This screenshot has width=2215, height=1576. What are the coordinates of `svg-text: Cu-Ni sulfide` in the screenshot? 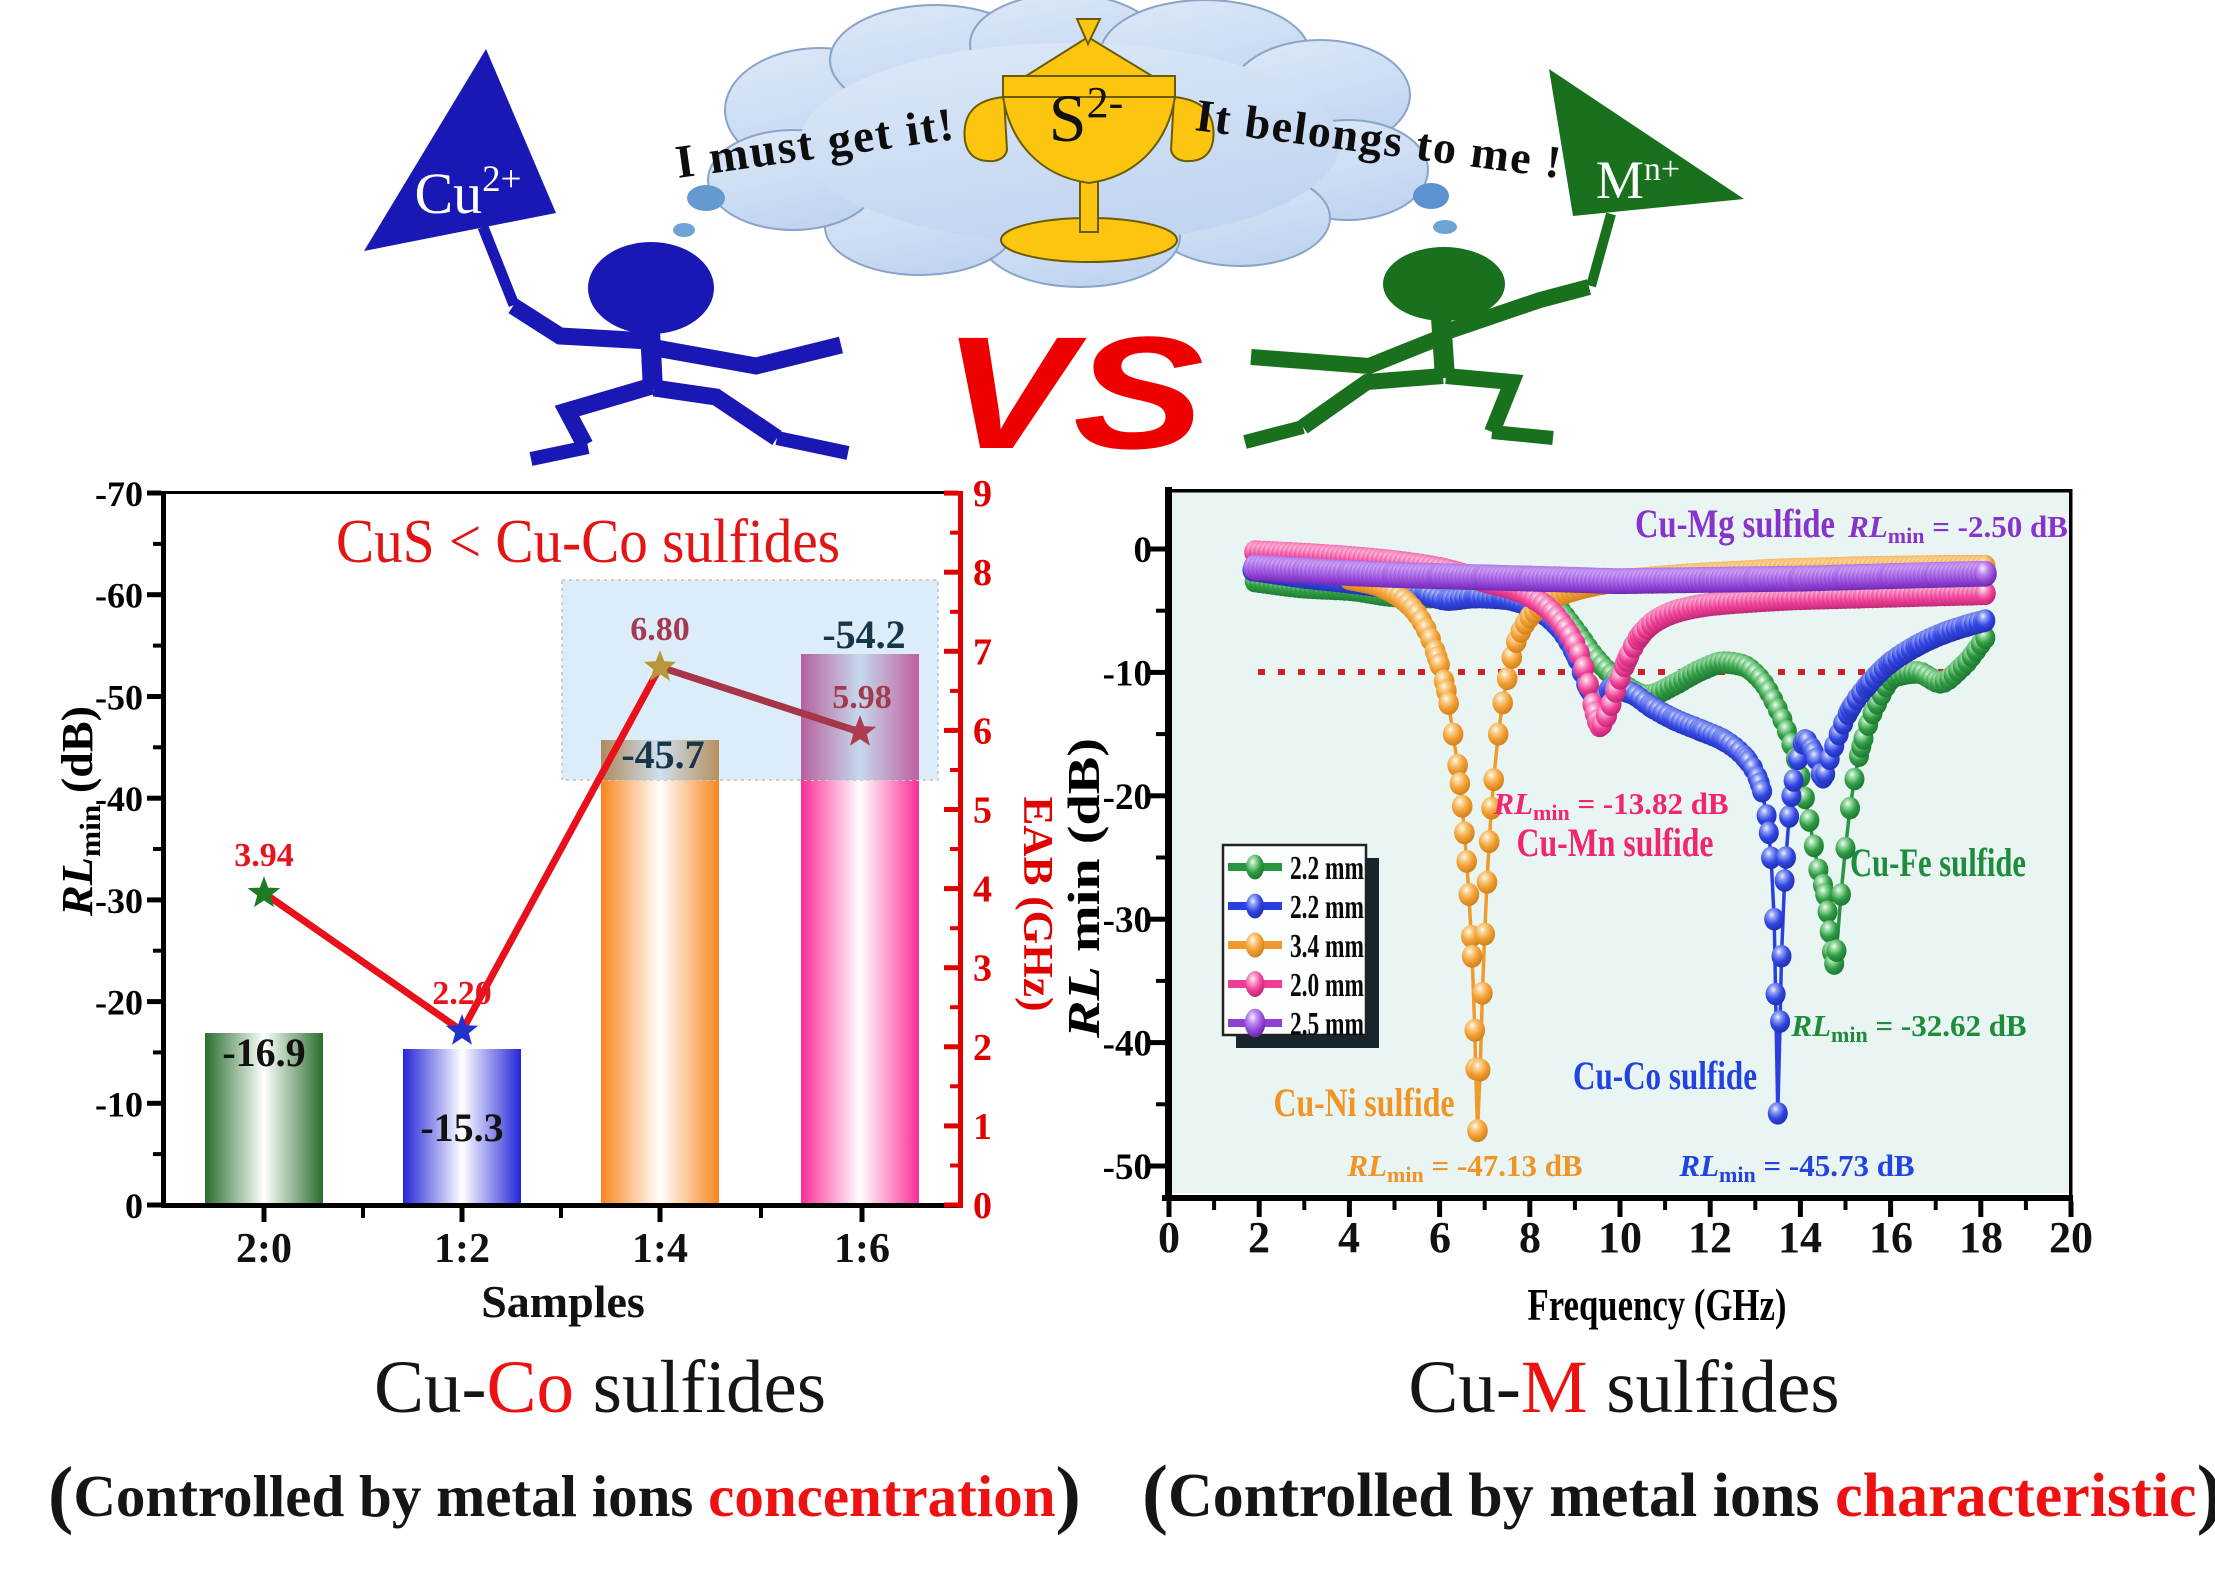 It's located at (1364, 1102).